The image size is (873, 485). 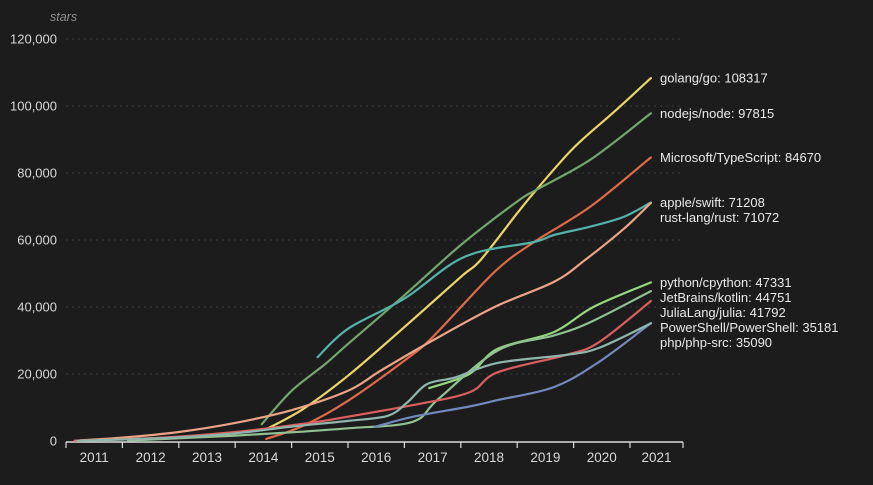 I want to click on y-tick-label: 100,000, so click(x=33, y=106).